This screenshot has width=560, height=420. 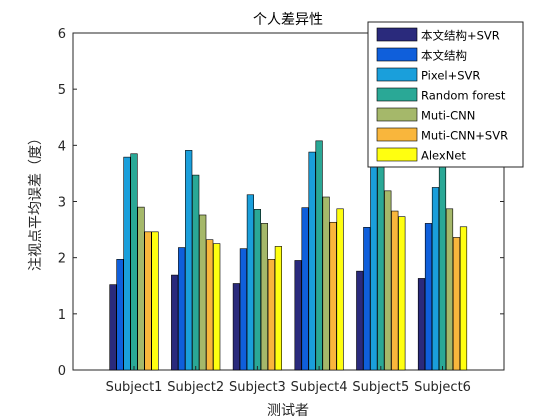 What do you see at coordinates (380, 387) in the screenshot?
I see `x-tick-label: Subject5` at bounding box center [380, 387].